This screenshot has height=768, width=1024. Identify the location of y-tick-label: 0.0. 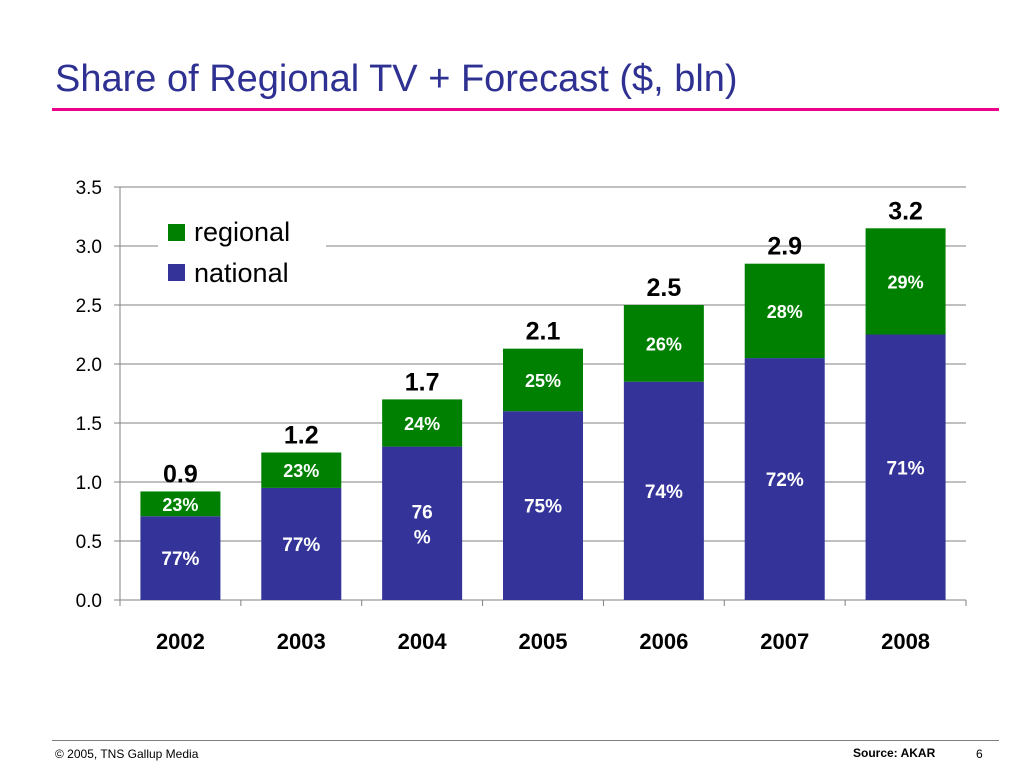
(89, 601).